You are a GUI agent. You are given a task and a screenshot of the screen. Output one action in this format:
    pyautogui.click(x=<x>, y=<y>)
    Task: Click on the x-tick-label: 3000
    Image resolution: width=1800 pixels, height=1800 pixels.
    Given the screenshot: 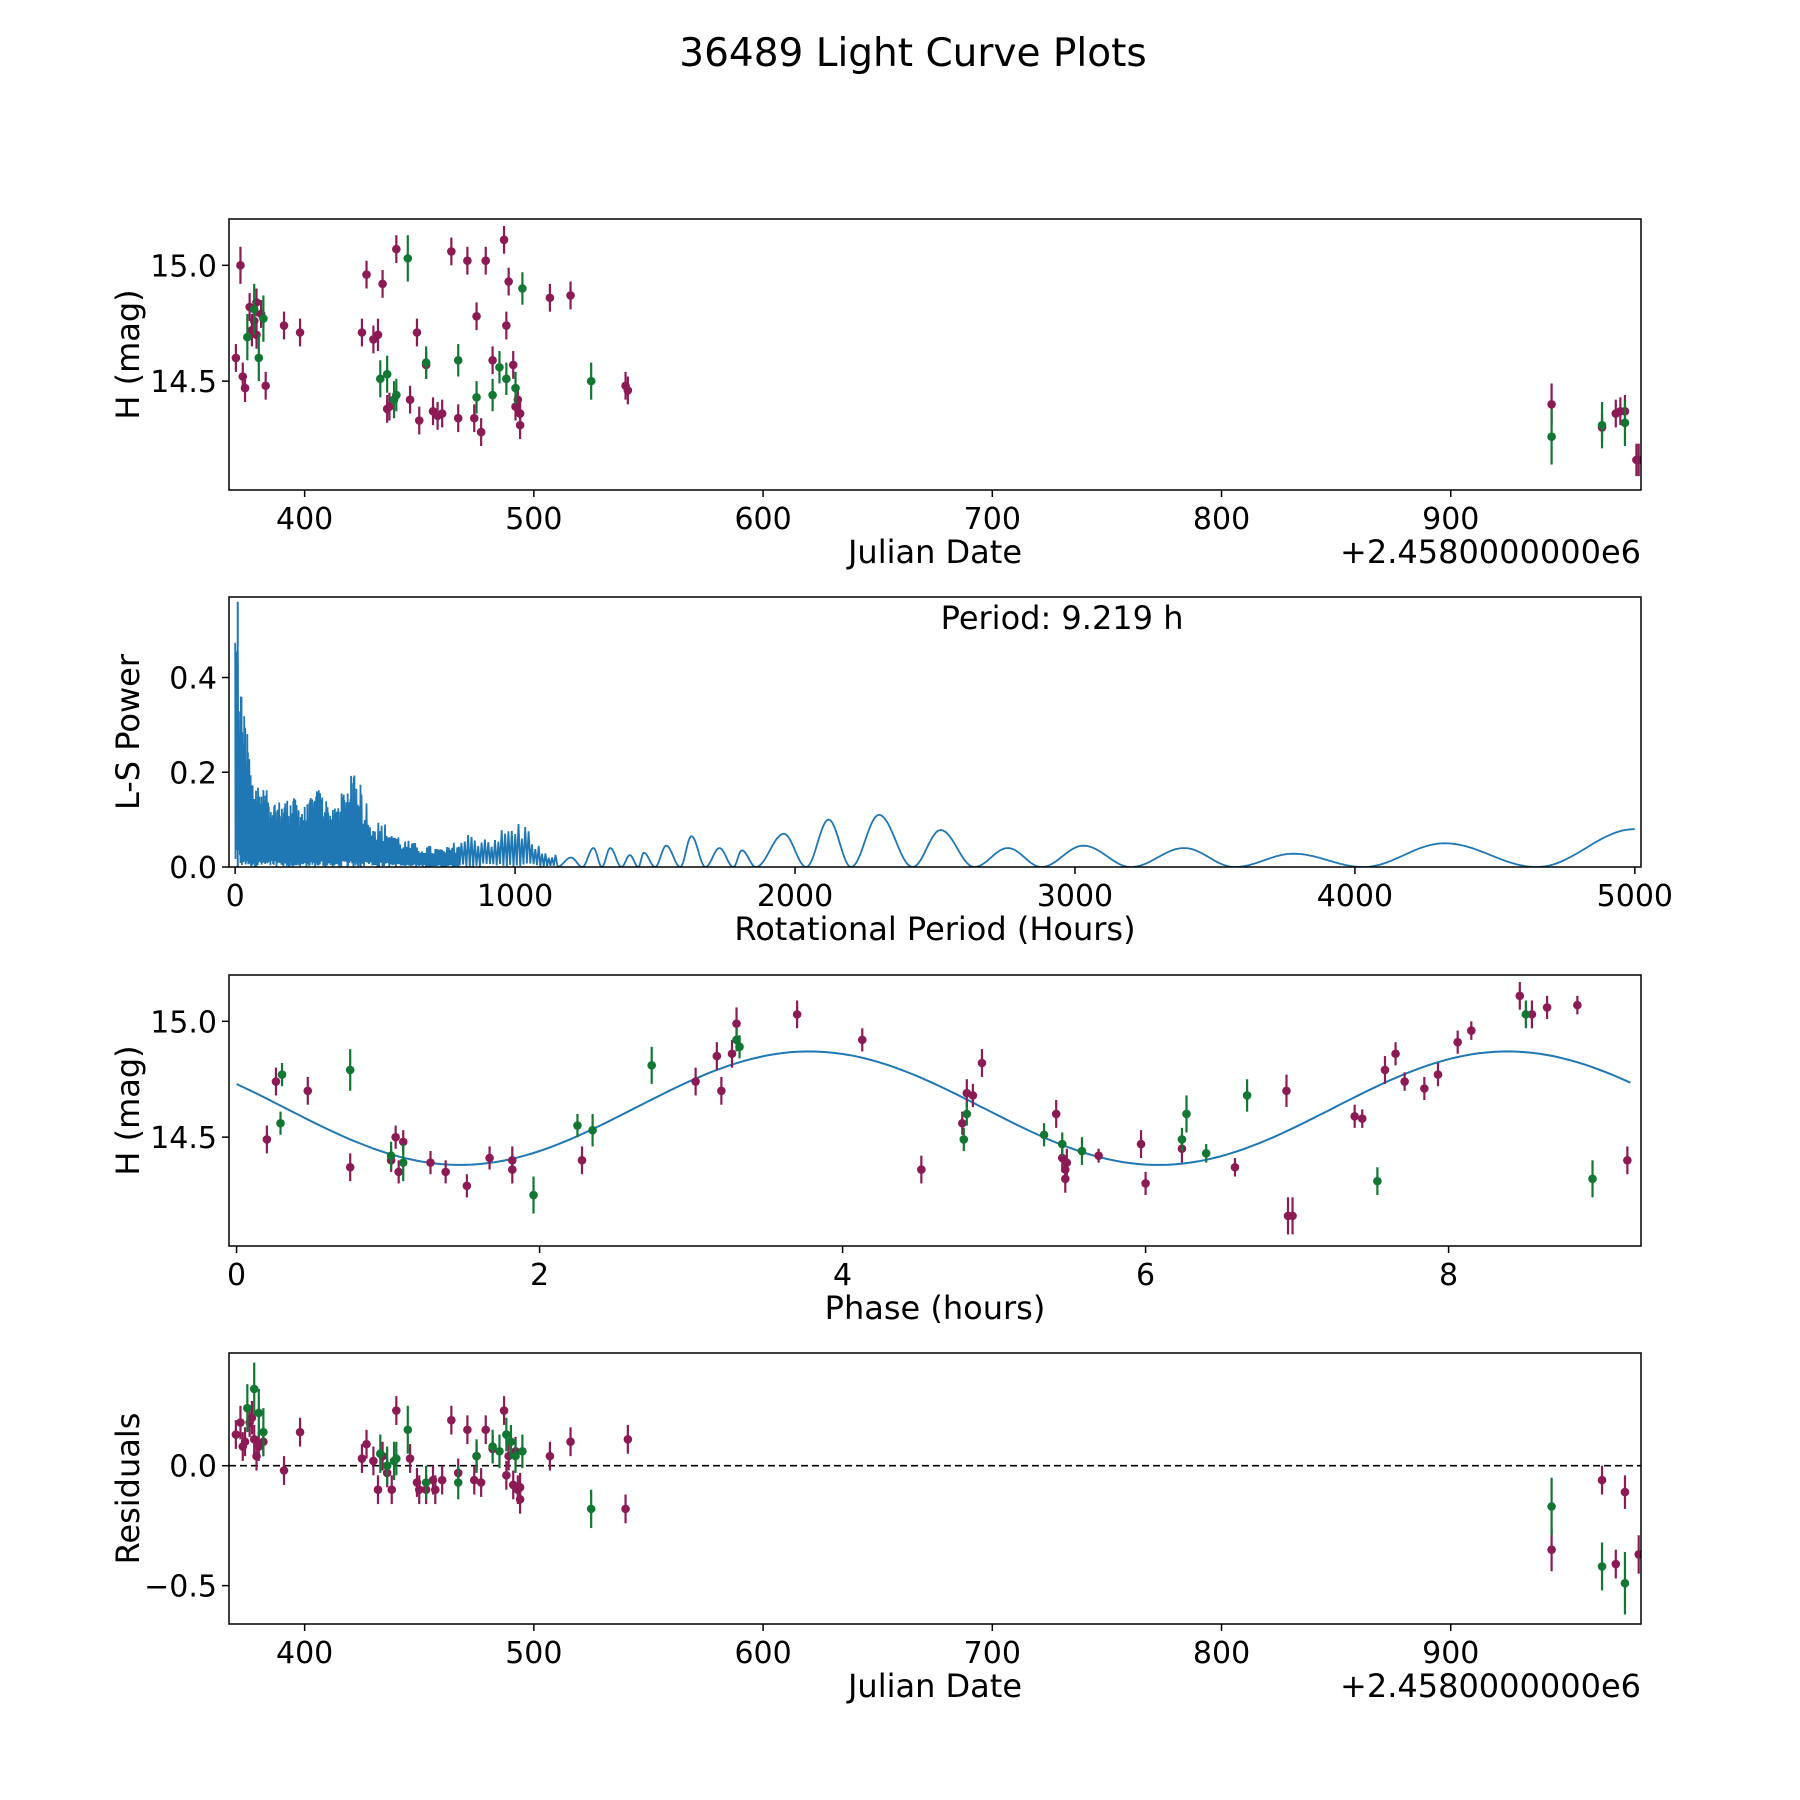 What is the action you would take?
    pyautogui.click(x=1075, y=896)
    